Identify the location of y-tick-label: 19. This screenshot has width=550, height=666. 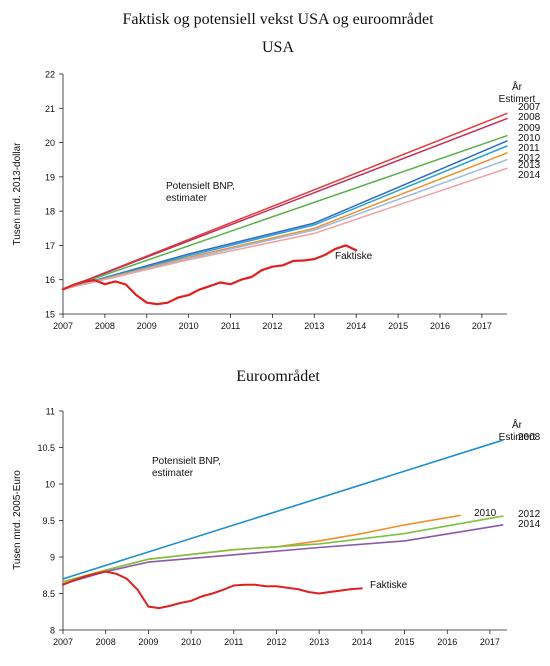
(50, 177).